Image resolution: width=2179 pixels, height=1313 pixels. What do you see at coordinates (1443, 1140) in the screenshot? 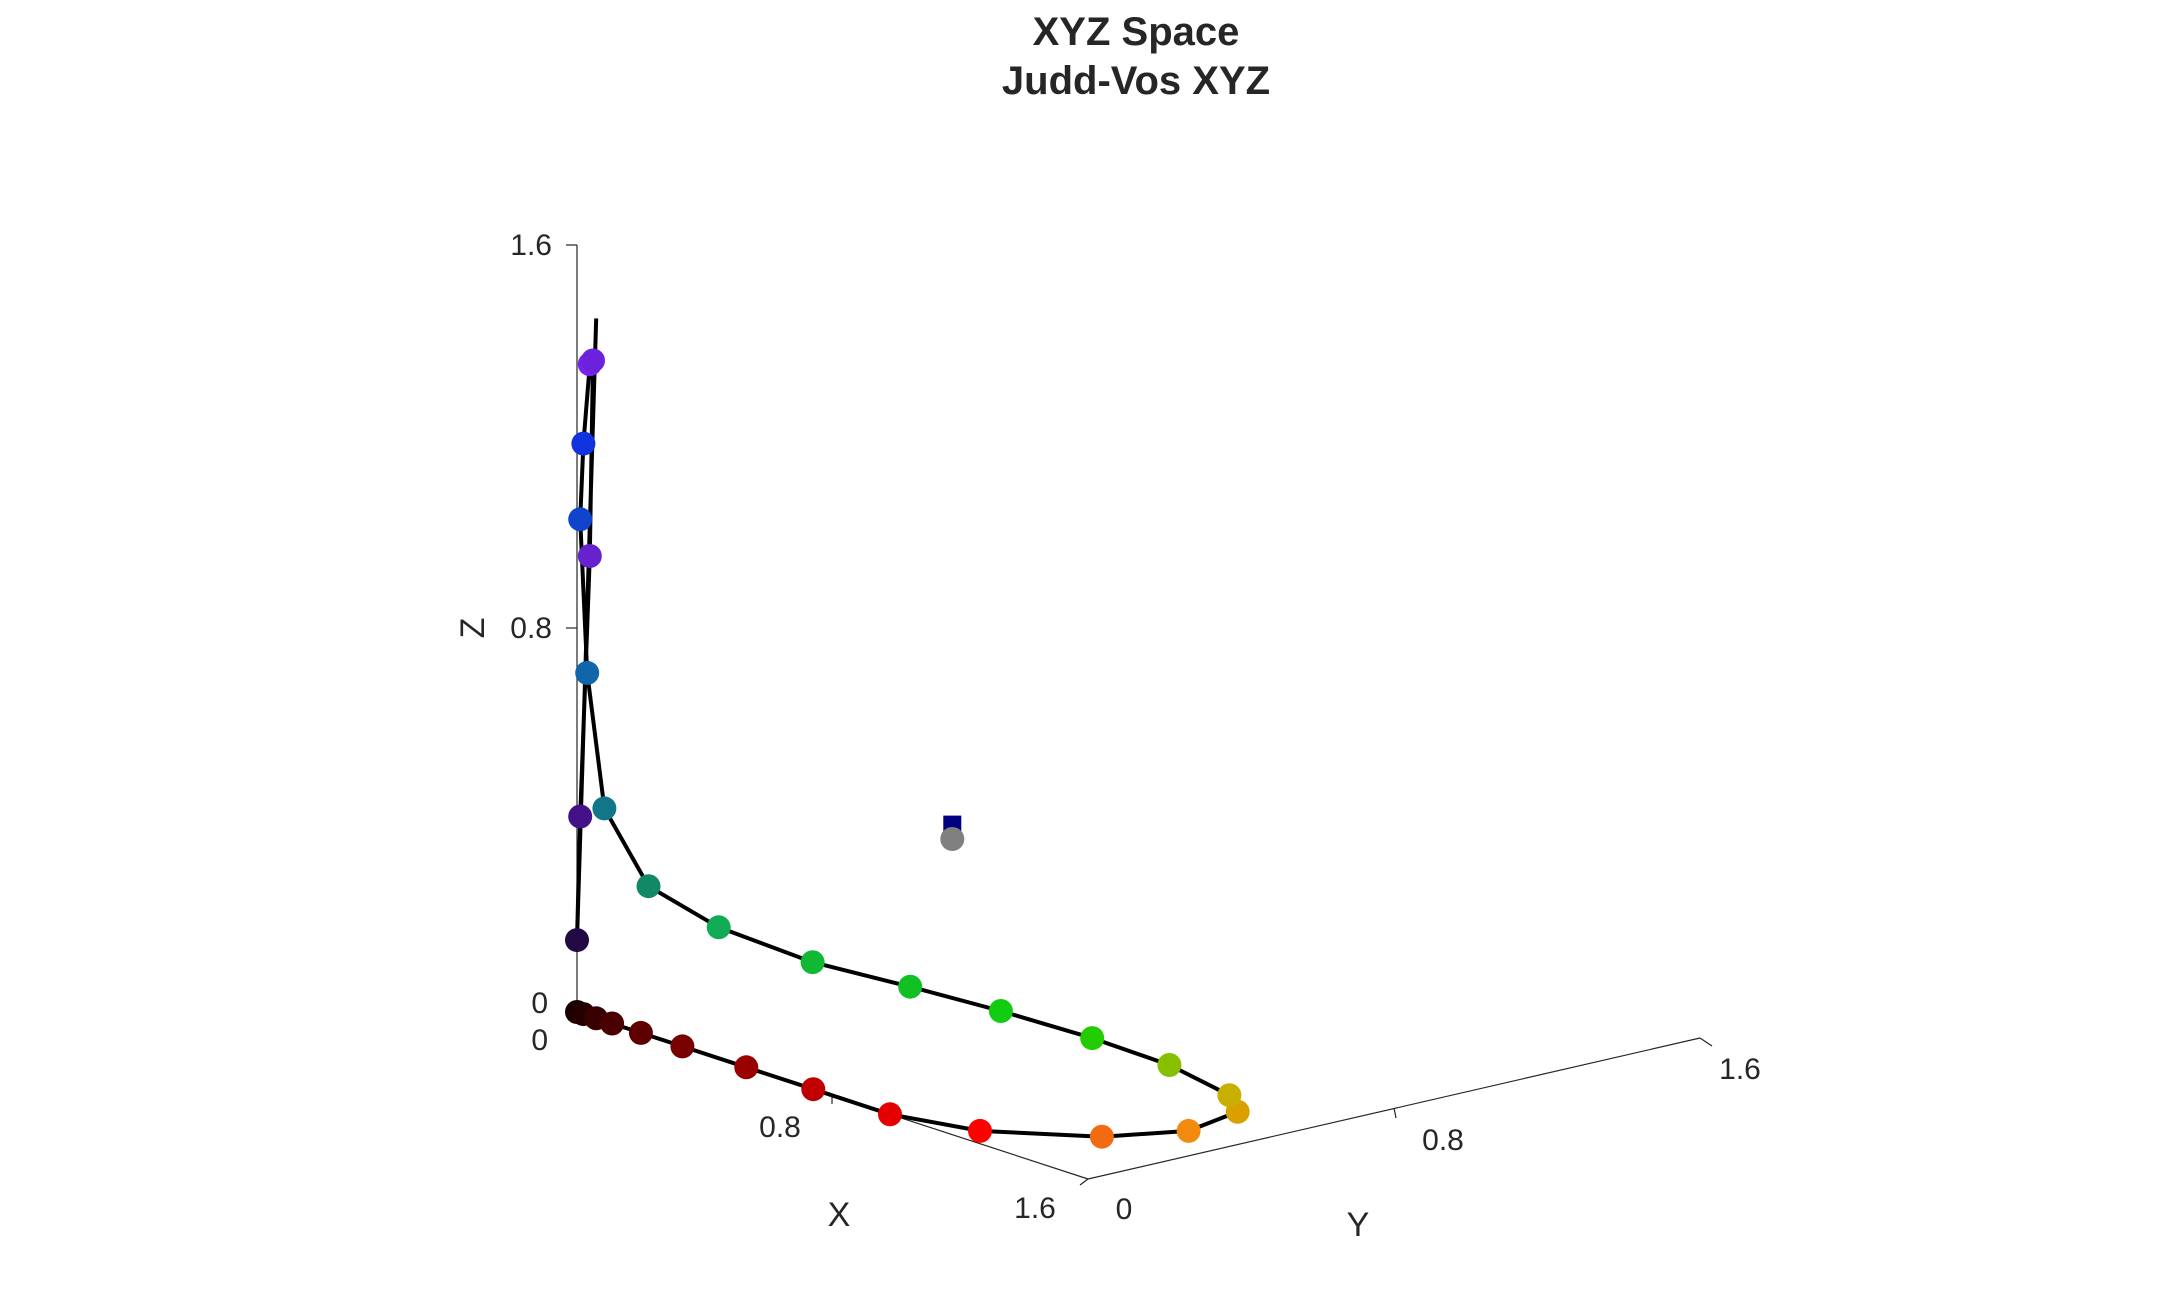
I see `y-tick-label-0.8: 0.8` at bounding box center [1443, 1140].